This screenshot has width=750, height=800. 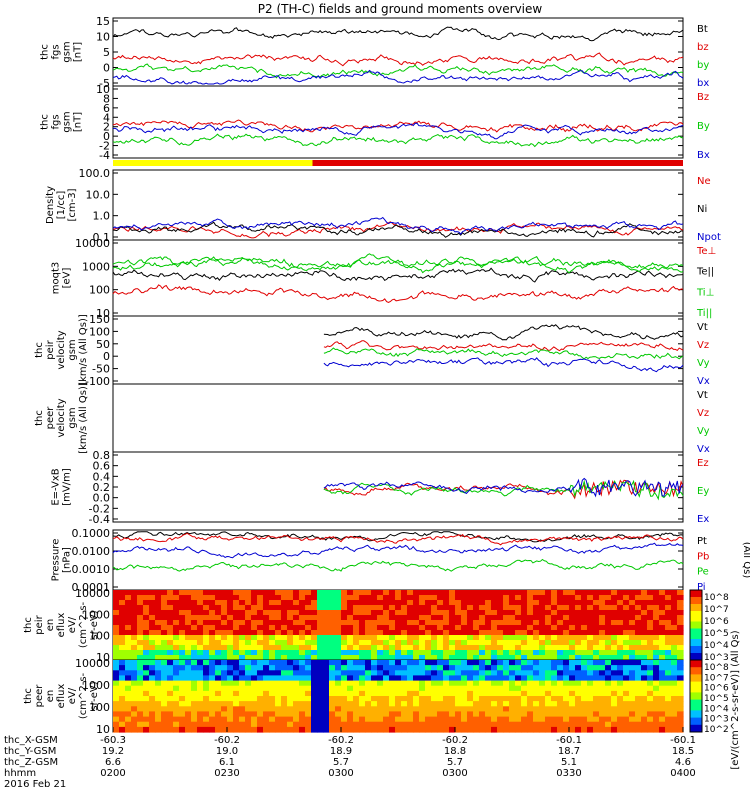 What do you see at coordinates (56, 121) in the screenshot?
I see `y-axis-label: fgs` at bounding box center [56, 121].